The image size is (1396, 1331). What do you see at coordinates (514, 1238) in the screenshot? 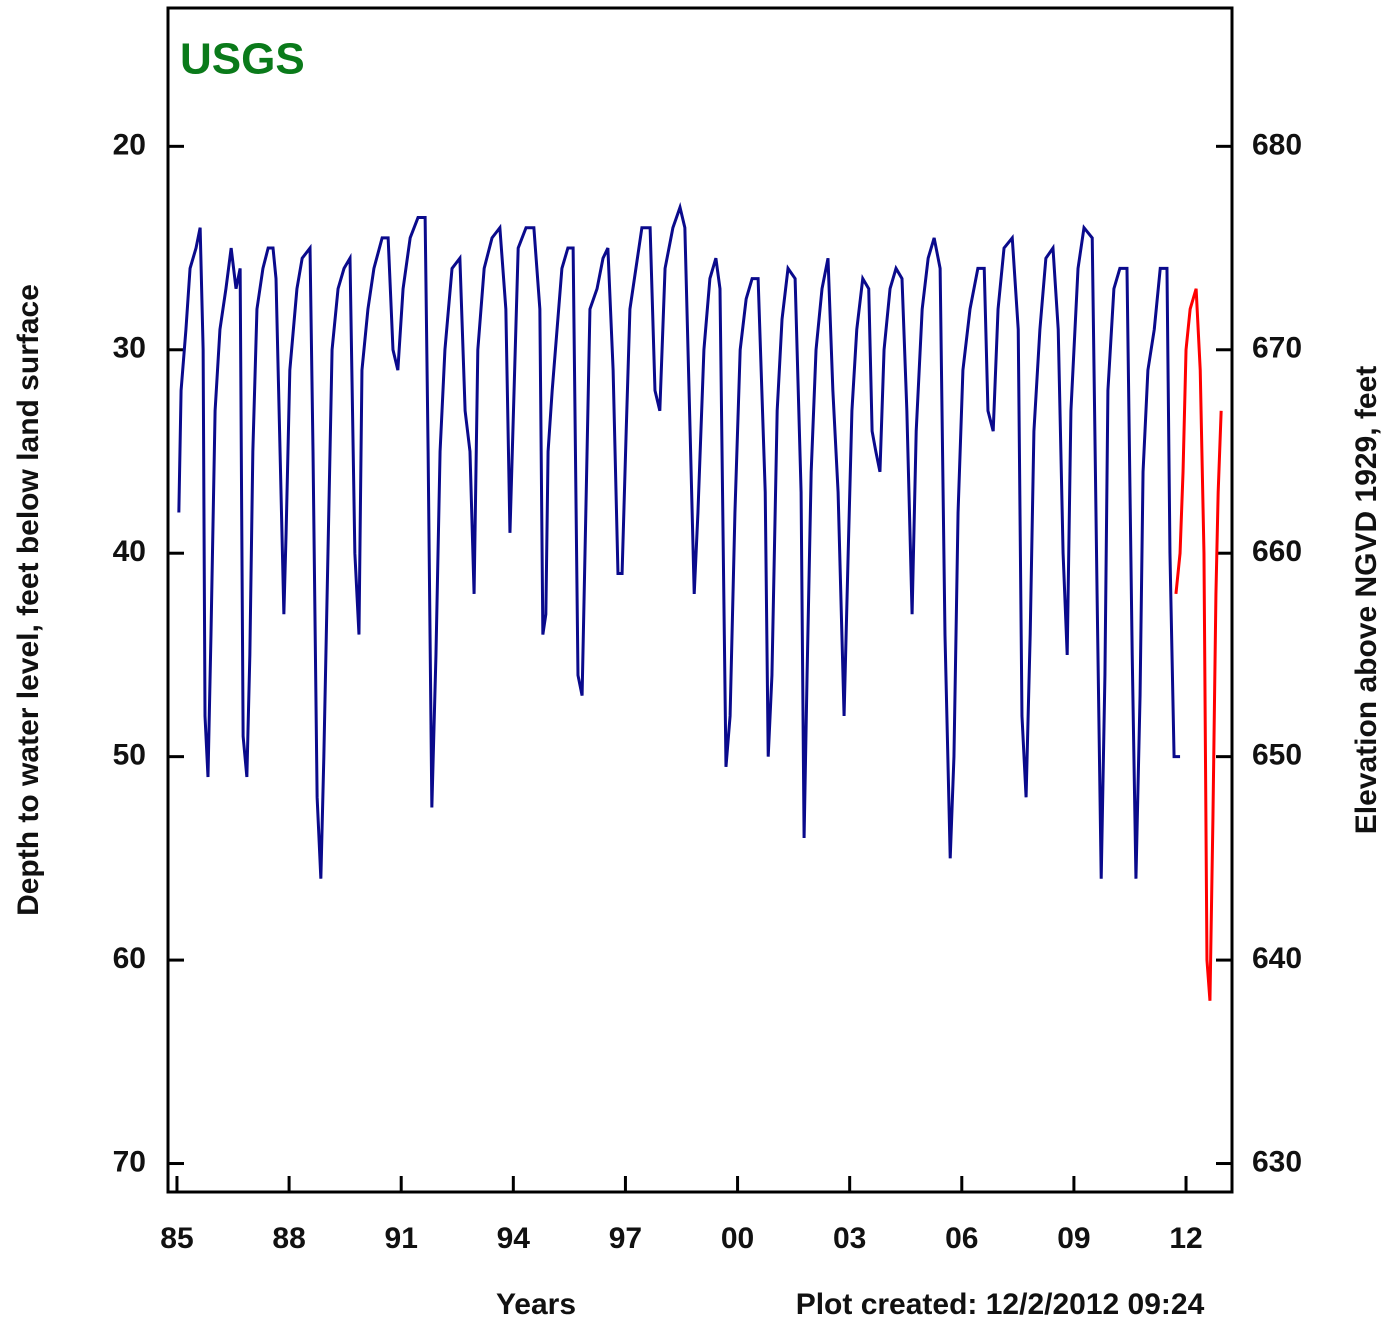
I see `x-tick-label: 94` at bounding box center [514, 1238].